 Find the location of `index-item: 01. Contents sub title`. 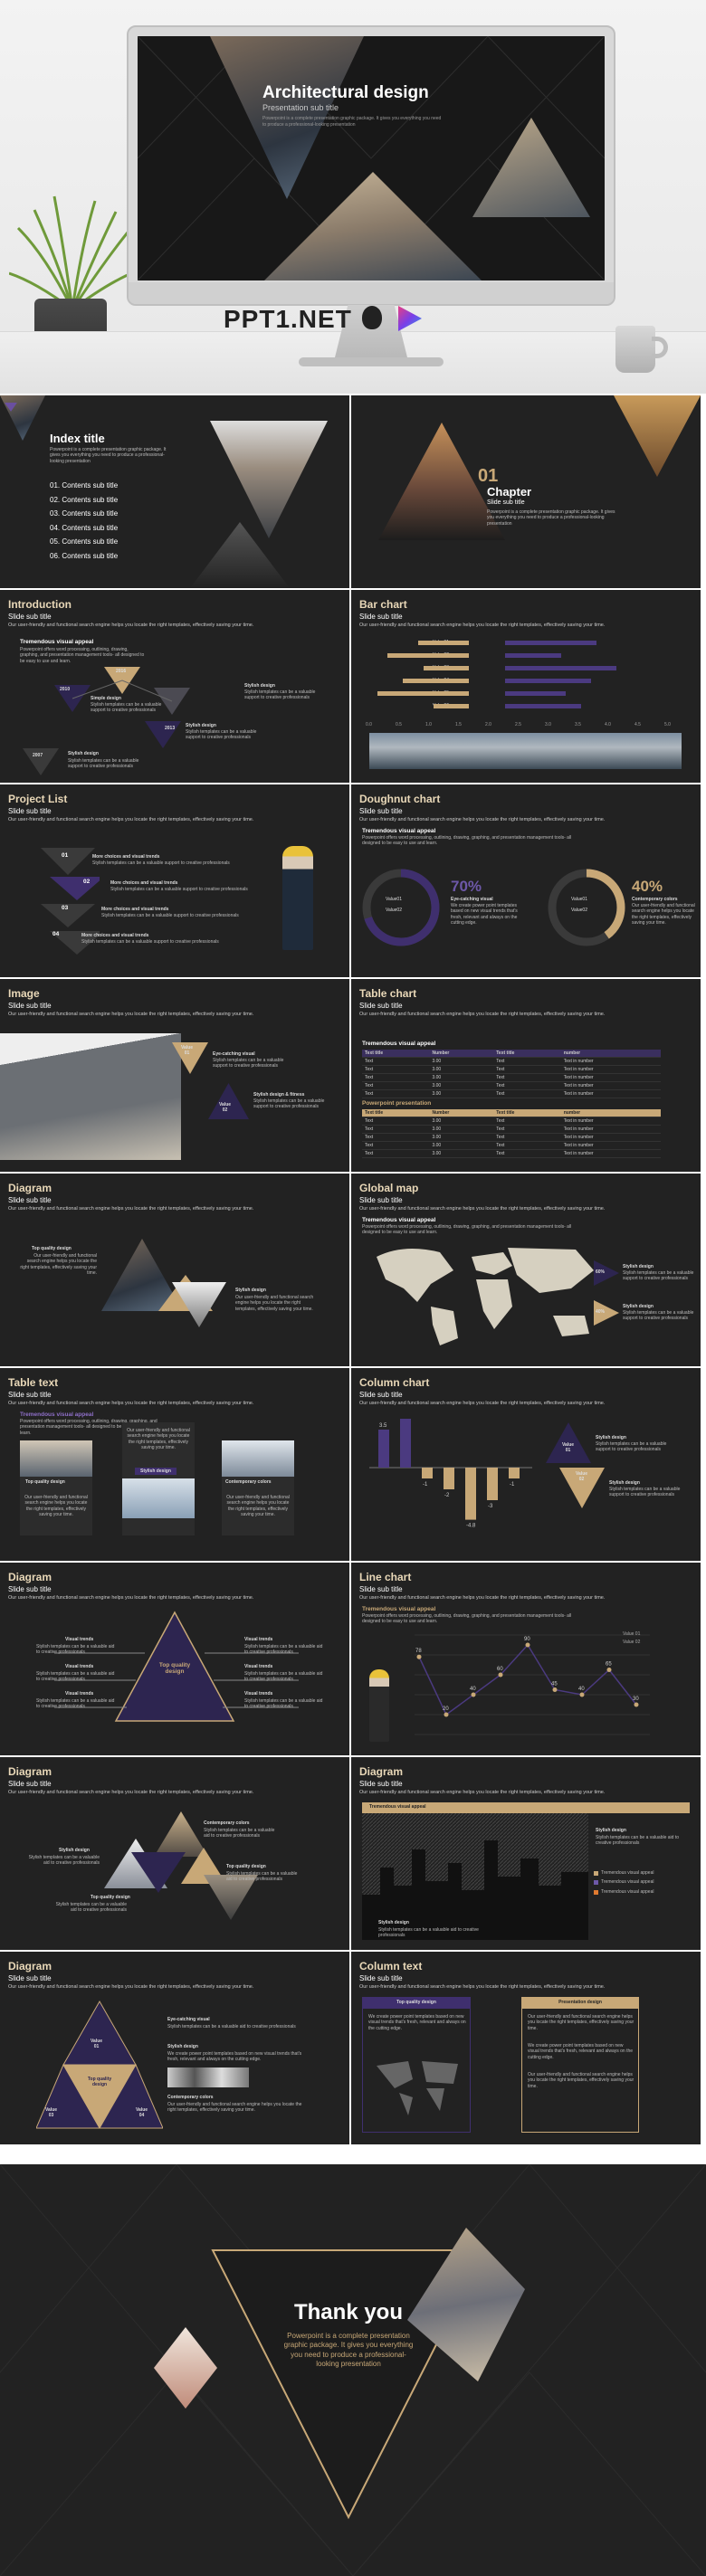

index-item: 01. Contents sub title is located at coordinates (84, 485).